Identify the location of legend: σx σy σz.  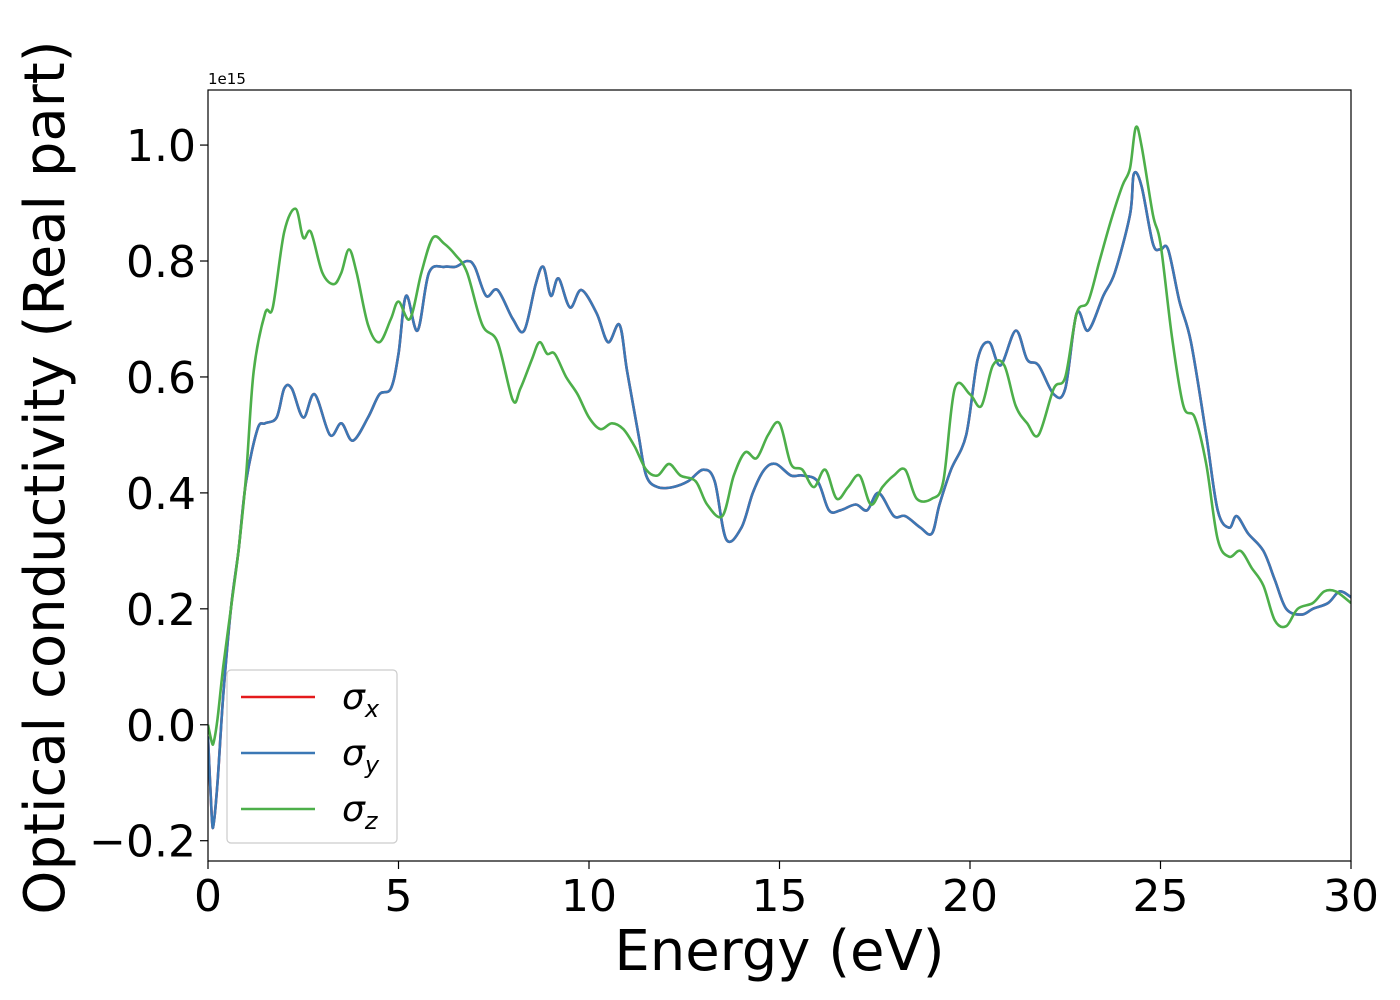
(312, 756).